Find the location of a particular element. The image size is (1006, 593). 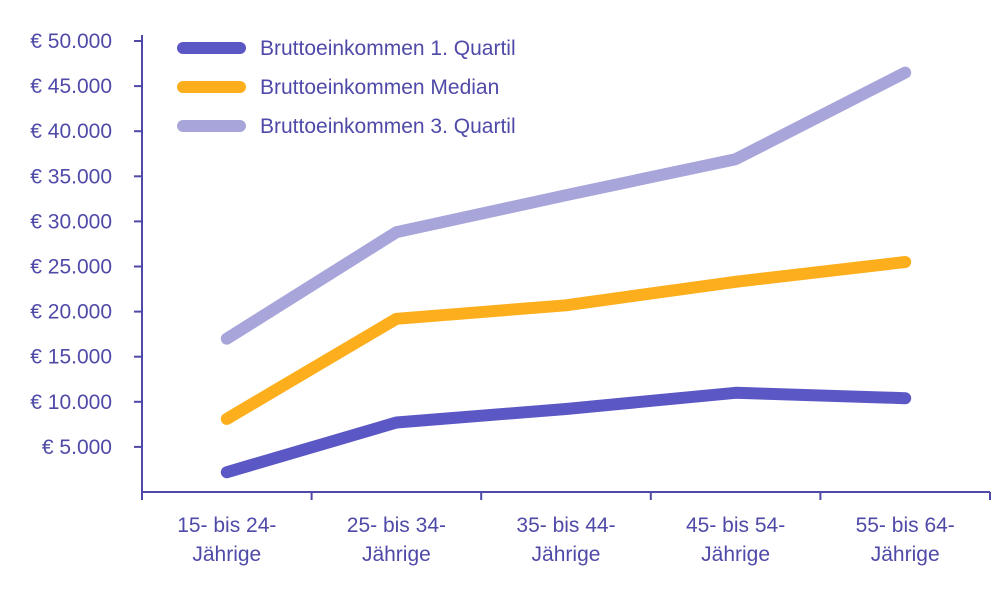

y-tick-label: € 45.000 is located at coordinates (71, 86).